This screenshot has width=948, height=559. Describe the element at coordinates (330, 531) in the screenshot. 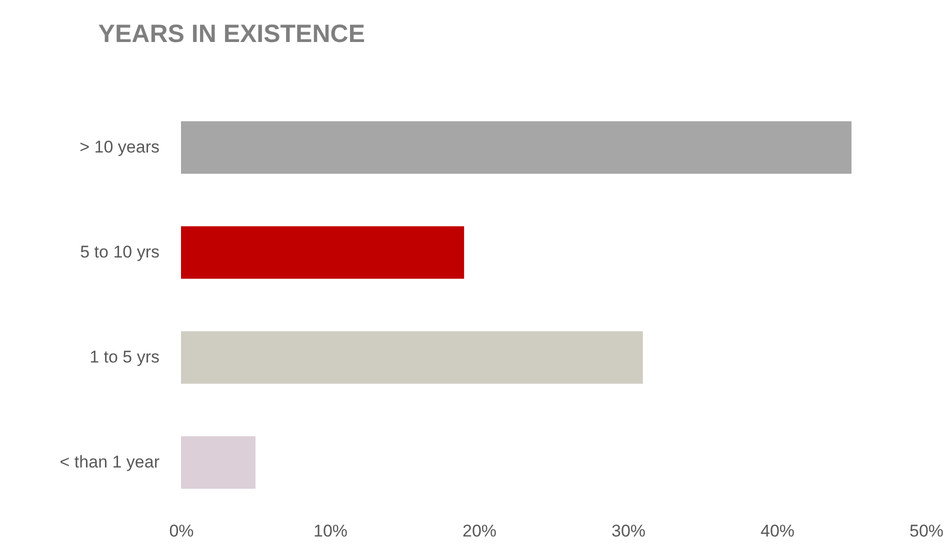

I see `x-tick-label: 10%` at that location.